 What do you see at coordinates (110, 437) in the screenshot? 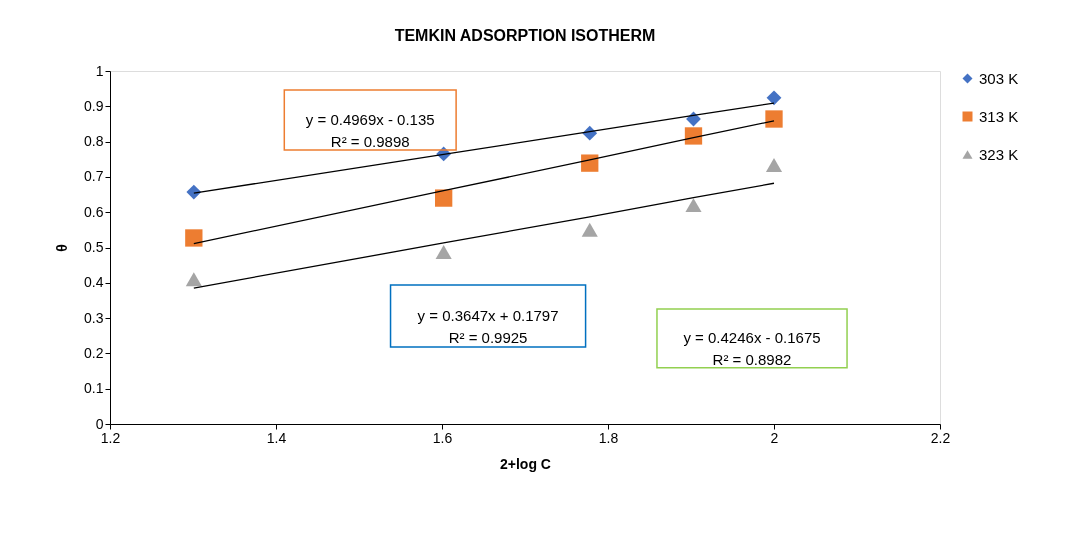
I see `x-tick-label: 1.2` at bounding box center [110, 437].